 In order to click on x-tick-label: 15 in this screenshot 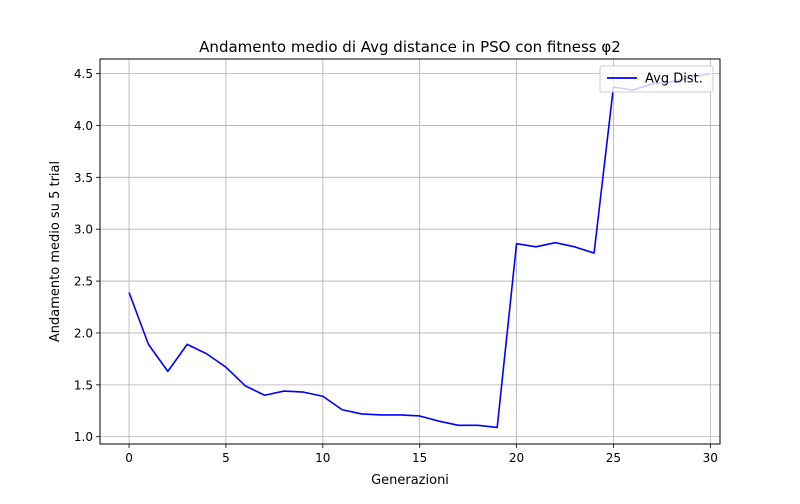, I will do `click(419, 458)`.